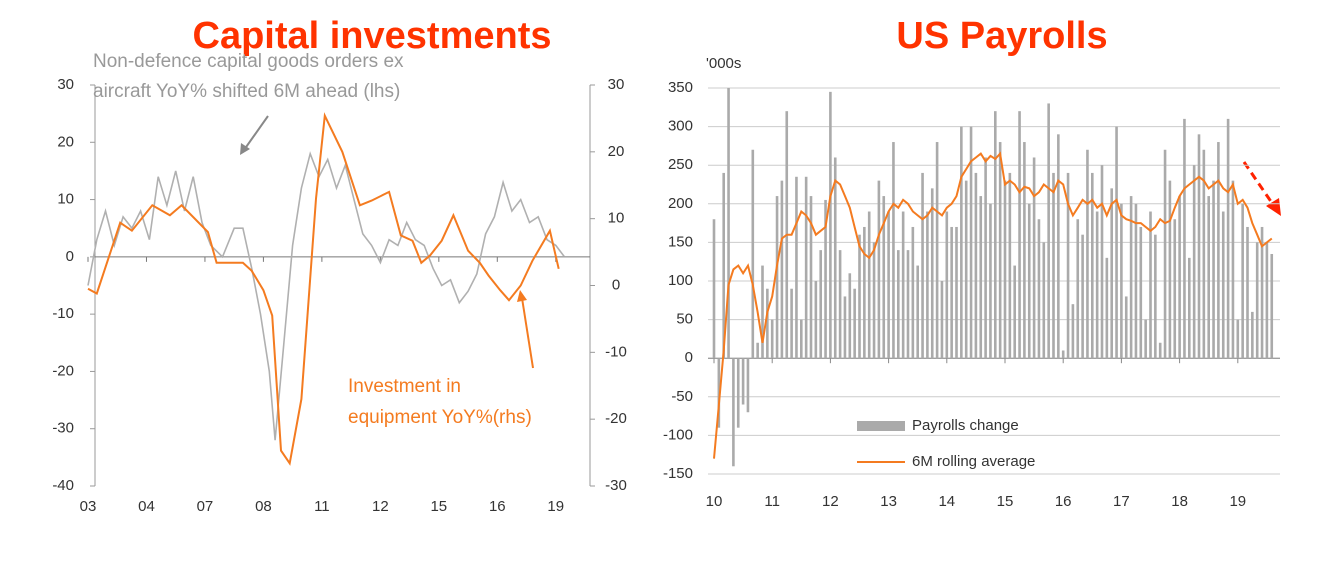 The width and height of the screenshot is (1326, 588). What do you see at coordinates (678, 473) in the screenshot?
I see `y-tick-label: -150` at bounding box center [678, 473].